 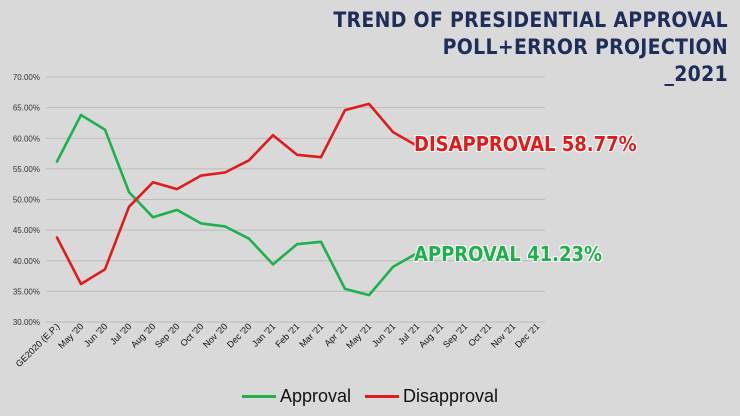 What do you see at coordinates (70, 335) in the screenshot?
I see `x-tick-label: May '20` at bounding box center [70, 335].